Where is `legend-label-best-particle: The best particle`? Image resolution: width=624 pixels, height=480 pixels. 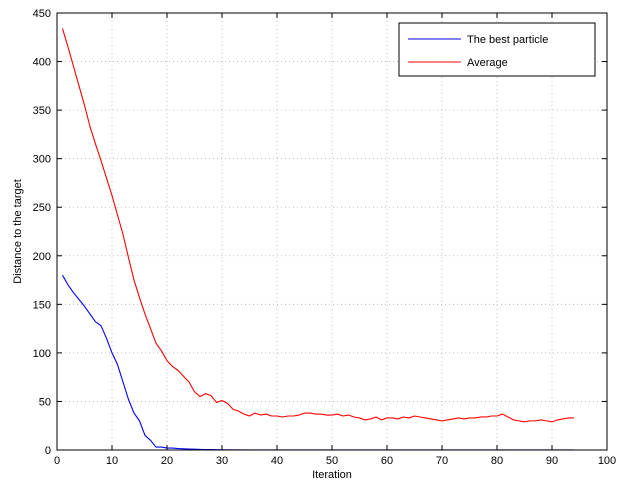 legend-label-best-particle: The best particle is located at coordinates (507, 40).